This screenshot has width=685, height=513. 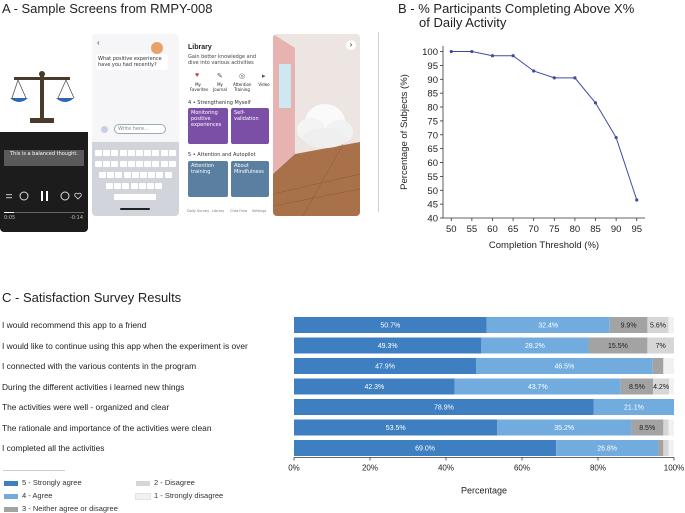 What do you see at coordinates (44, 158) in the screenshot?
I see `caption-text: This is a balanced thought.` at bounding box center [44, 158].